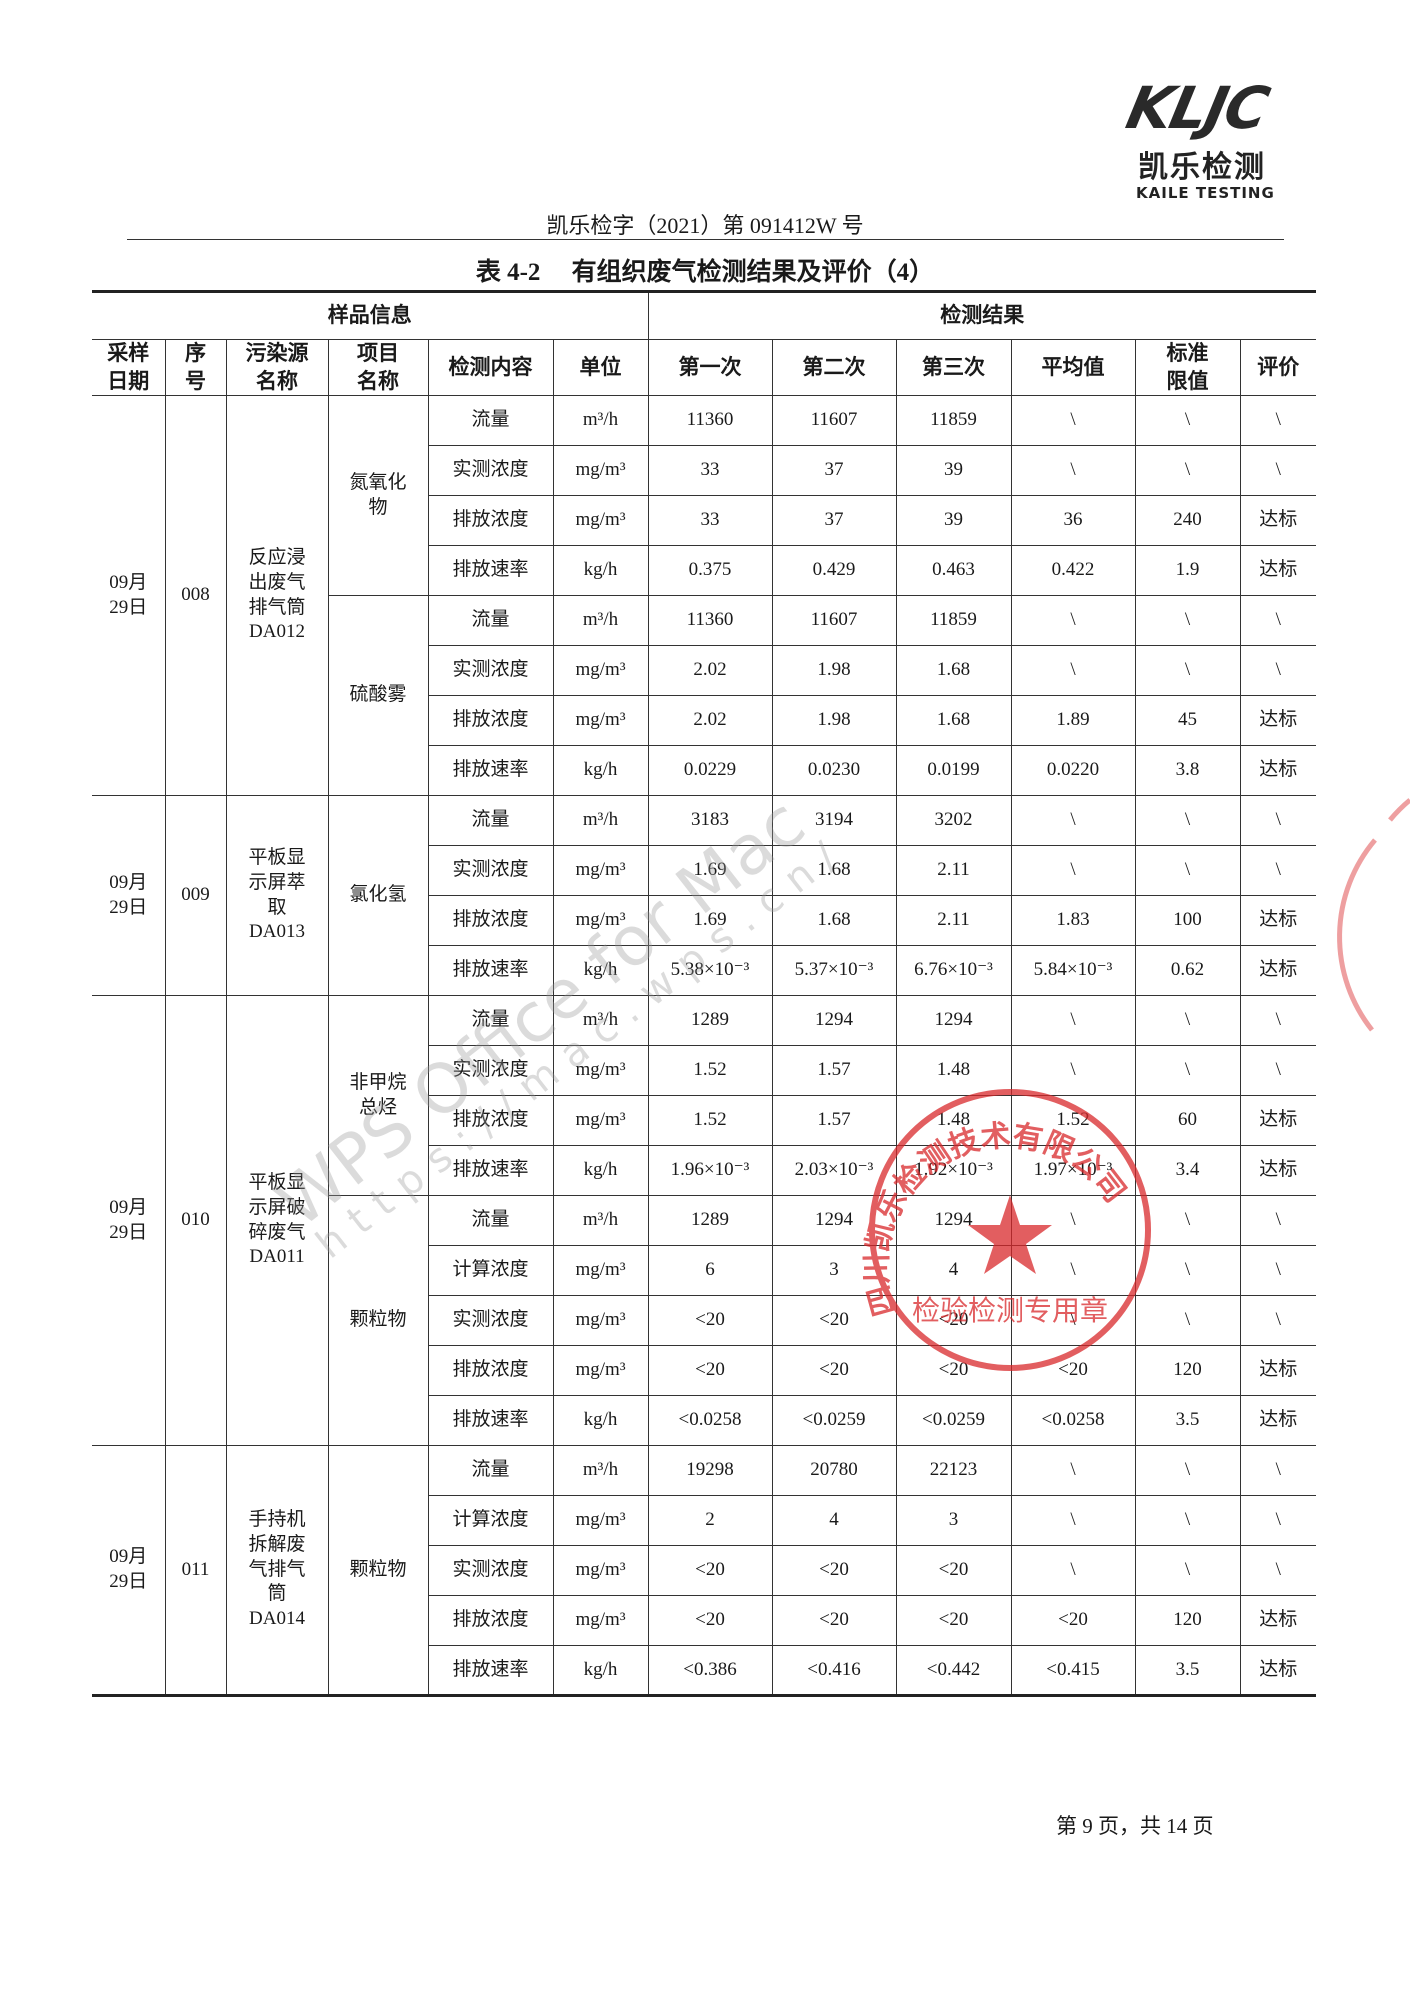  What do you see at coordinates (953, 470) in the screenshot?
I see `result-3: 39` at bounding box center [953, 470].